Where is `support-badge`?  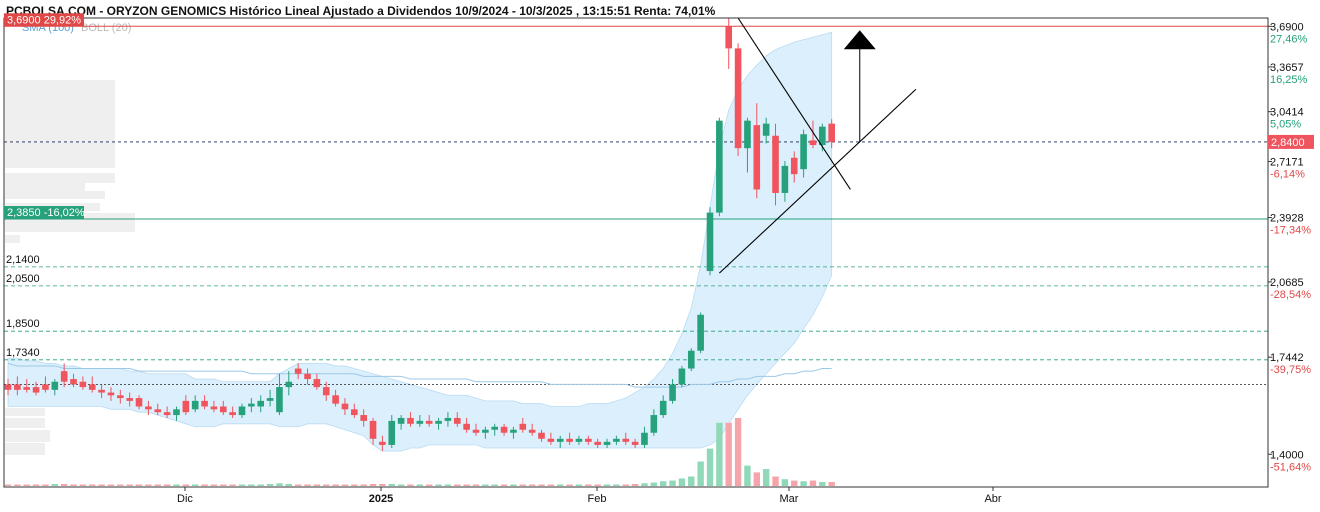
support-badge is located at coordinates (44, 213).